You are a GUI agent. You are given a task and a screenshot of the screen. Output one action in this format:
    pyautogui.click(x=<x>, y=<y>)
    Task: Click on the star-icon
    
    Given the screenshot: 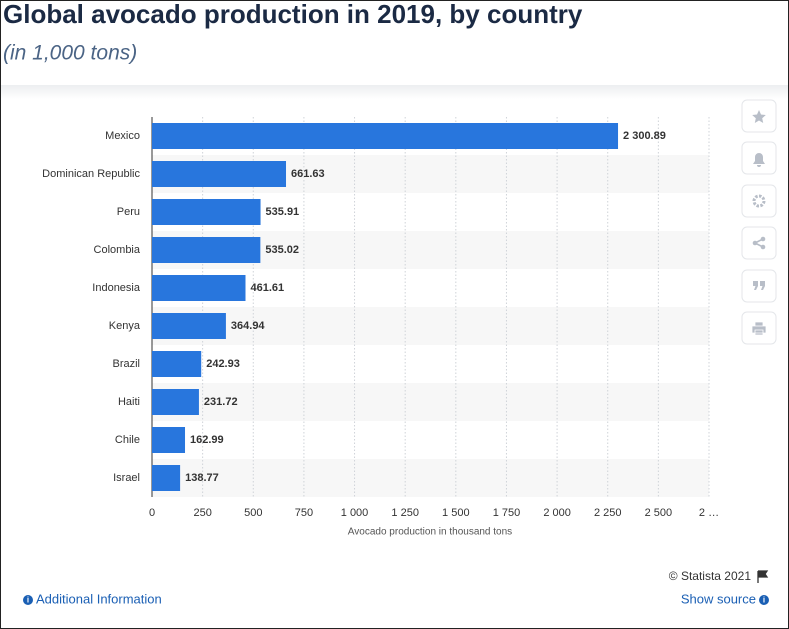 What is the action you would take?
    pyautogui.click(x=759, y=116)
    